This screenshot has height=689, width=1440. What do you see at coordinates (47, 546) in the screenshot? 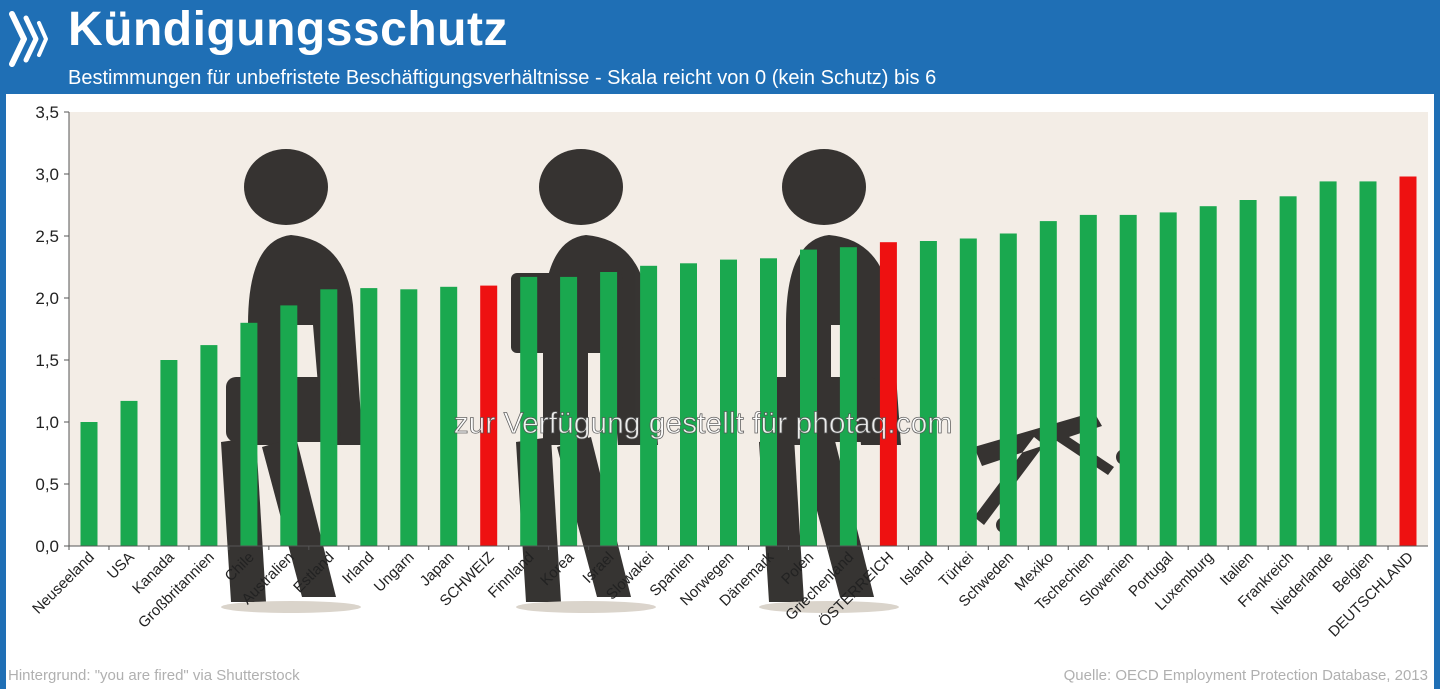
I see `y-tick-label: 0,0` at bounding box center [47, 546].